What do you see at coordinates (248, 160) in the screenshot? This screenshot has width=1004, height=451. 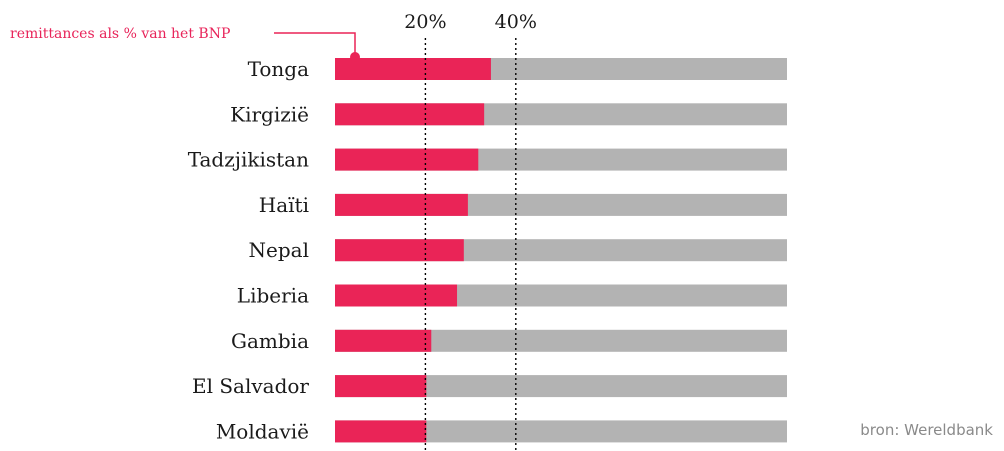 I see `category-label: Tadzjikistan` at bounding box center [248, 160].